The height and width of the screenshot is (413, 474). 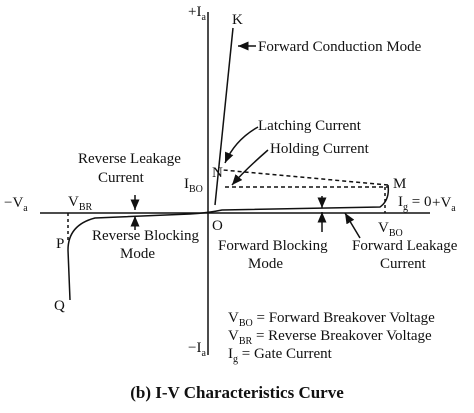 I want to click on axis-label: −Ia, so click(x=197, y=349).